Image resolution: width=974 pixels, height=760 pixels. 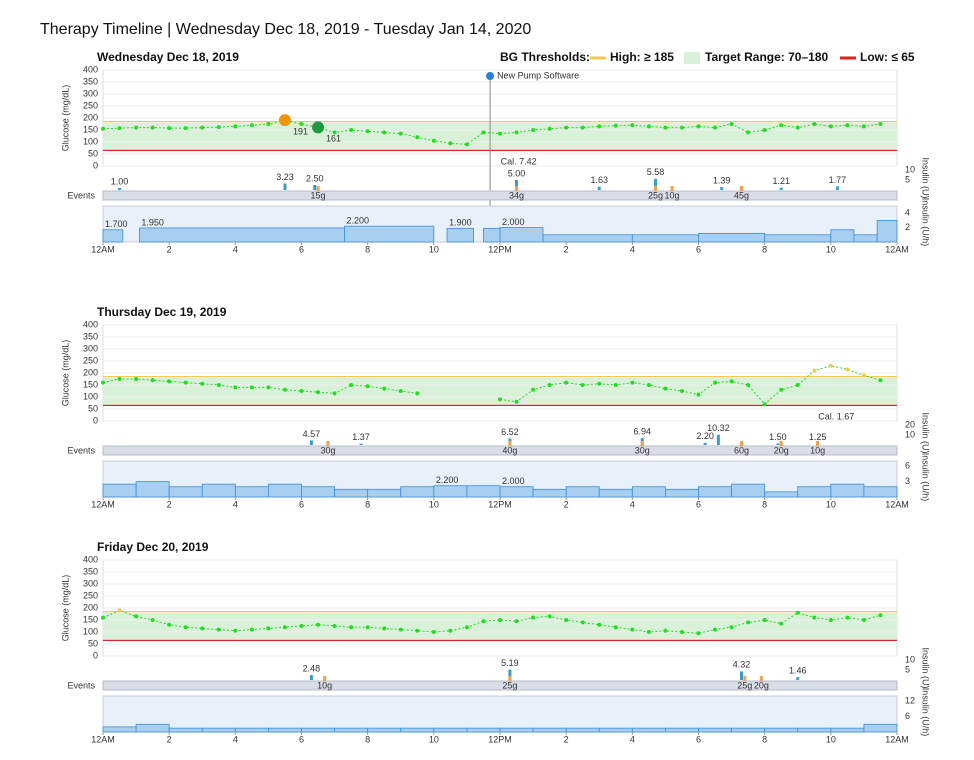 I want to click on bolus-label: 1.50, so click(x=778, y=437).